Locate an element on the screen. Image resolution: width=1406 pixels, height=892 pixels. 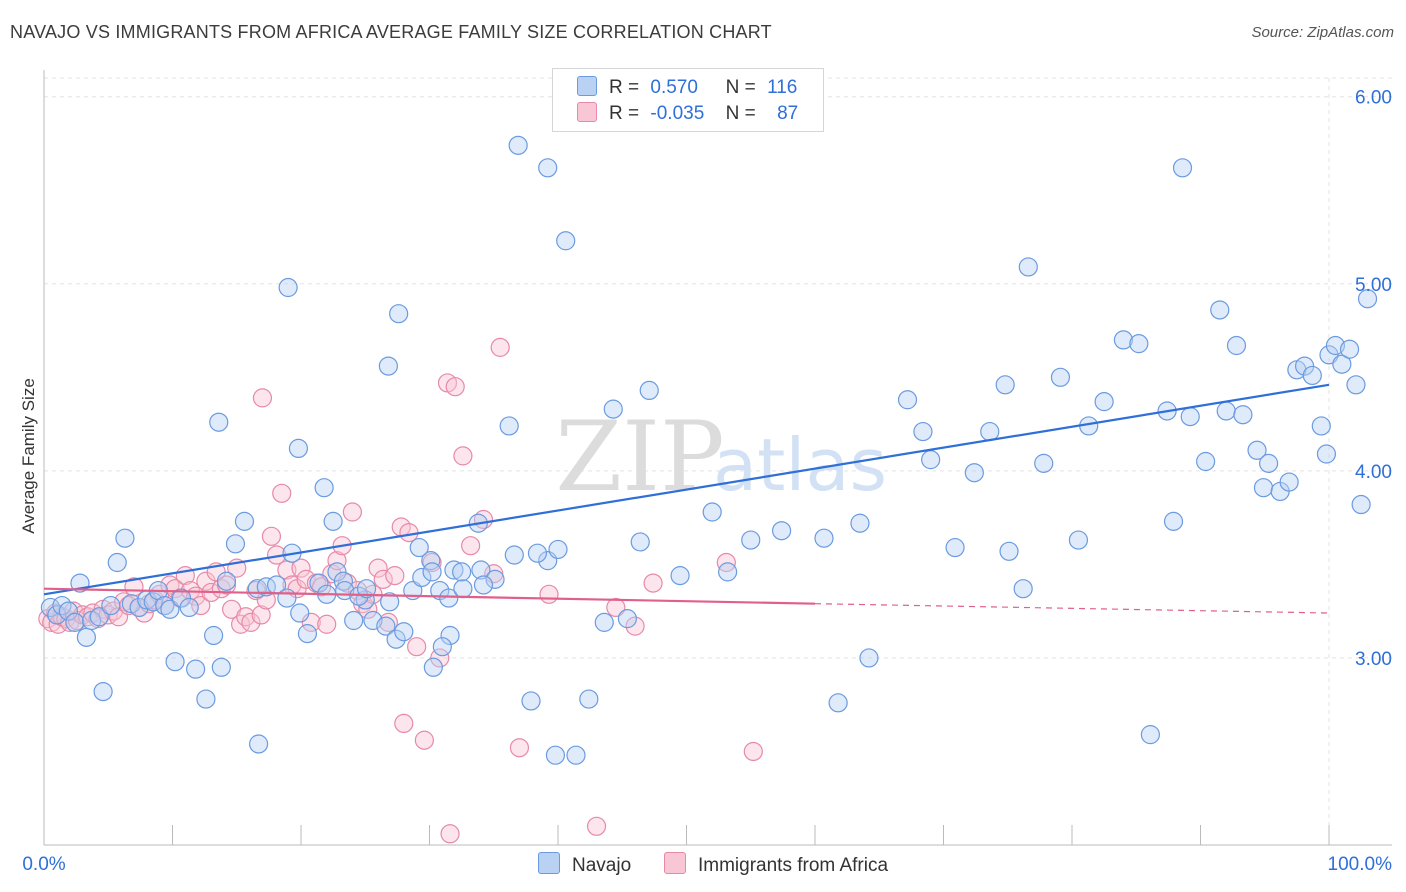
y-tick-label-3: 6.00 is located at coordinates (1373, 98).